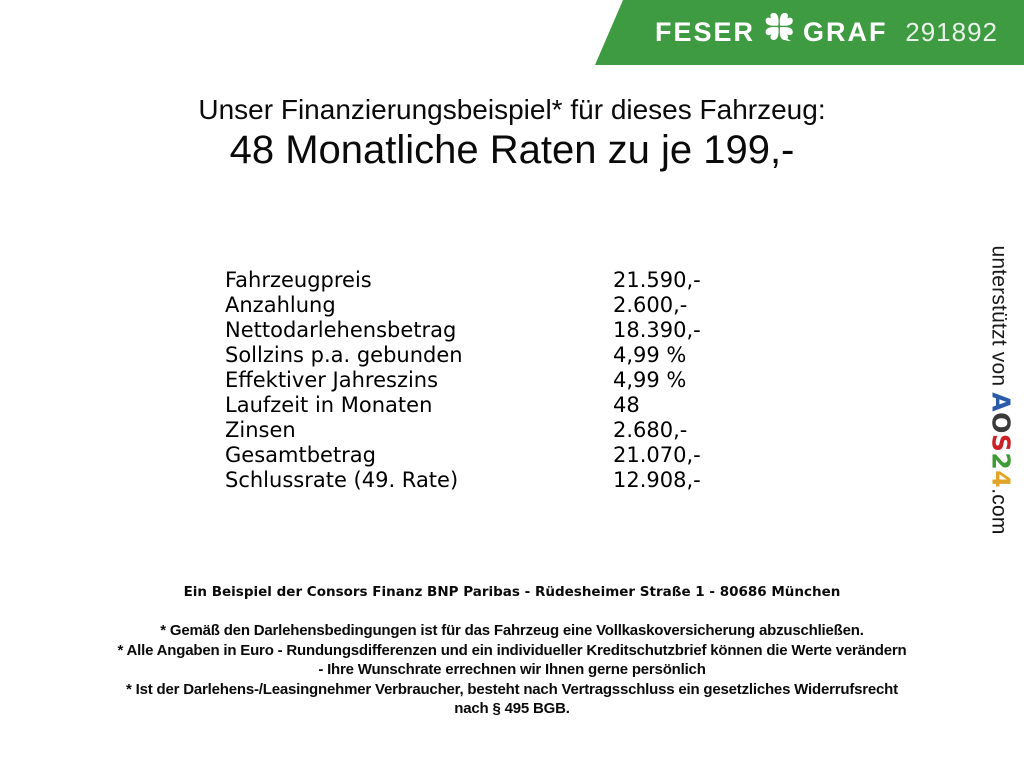  Describe the element at coordinates (999, 319) in the screenshot. I see `supported-by-text: unterstützt von` at that location.